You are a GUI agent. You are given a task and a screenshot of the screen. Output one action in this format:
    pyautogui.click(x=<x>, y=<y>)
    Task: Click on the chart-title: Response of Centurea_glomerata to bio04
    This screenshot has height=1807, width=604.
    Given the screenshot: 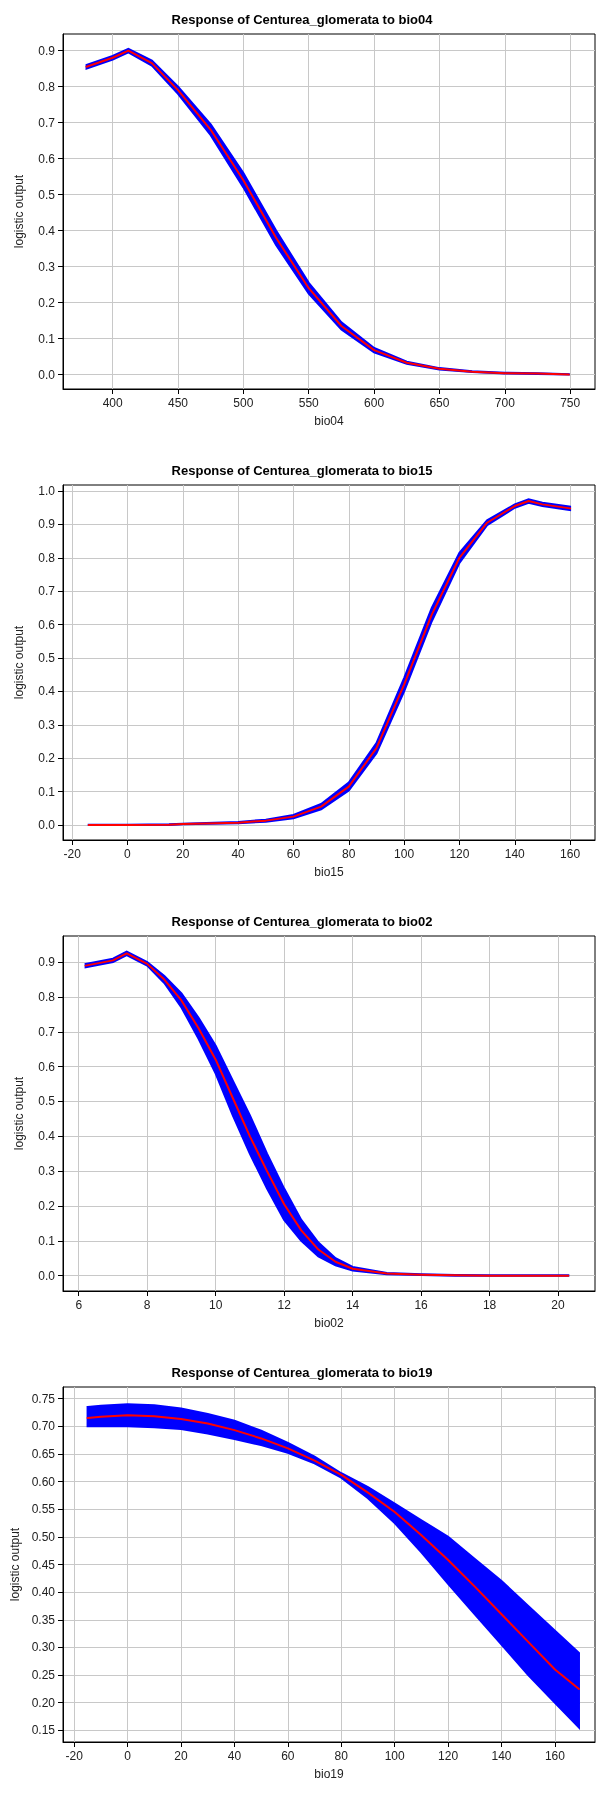 What is the action you would take?
    pyautogui.click(x=302, y=19)
    